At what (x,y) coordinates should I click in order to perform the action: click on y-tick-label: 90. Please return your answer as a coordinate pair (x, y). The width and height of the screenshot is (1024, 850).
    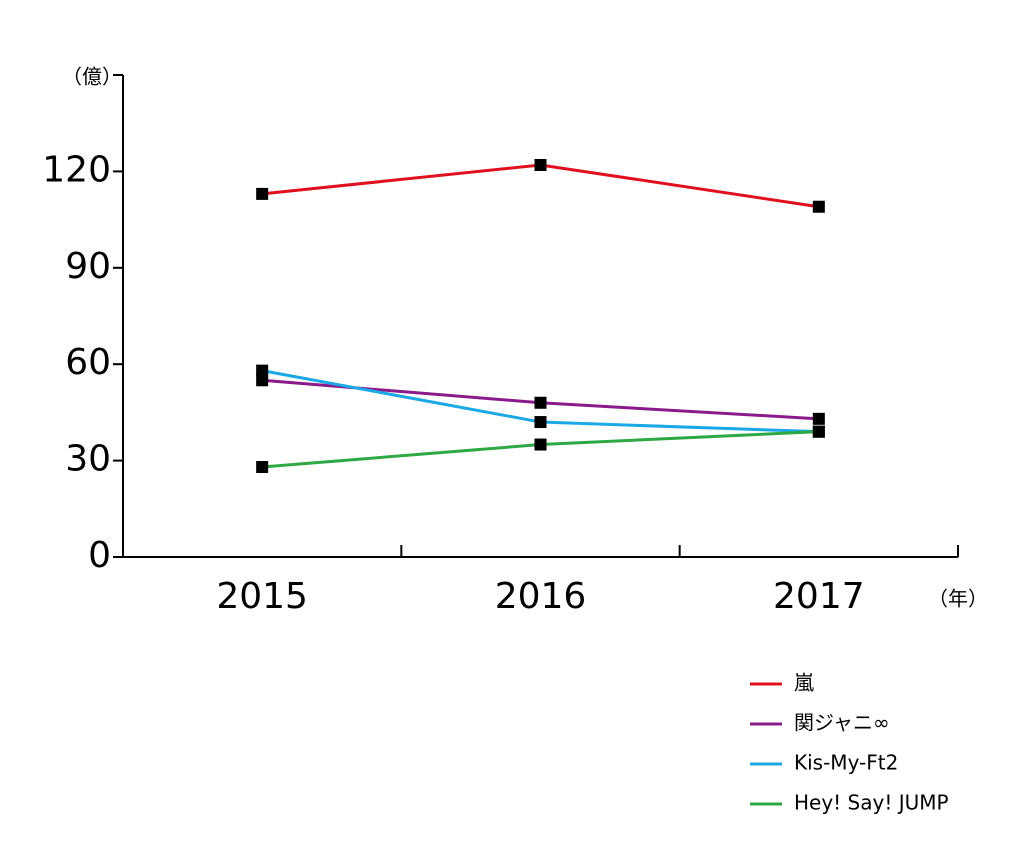
    Looking at the image, I should click on (88, 266).